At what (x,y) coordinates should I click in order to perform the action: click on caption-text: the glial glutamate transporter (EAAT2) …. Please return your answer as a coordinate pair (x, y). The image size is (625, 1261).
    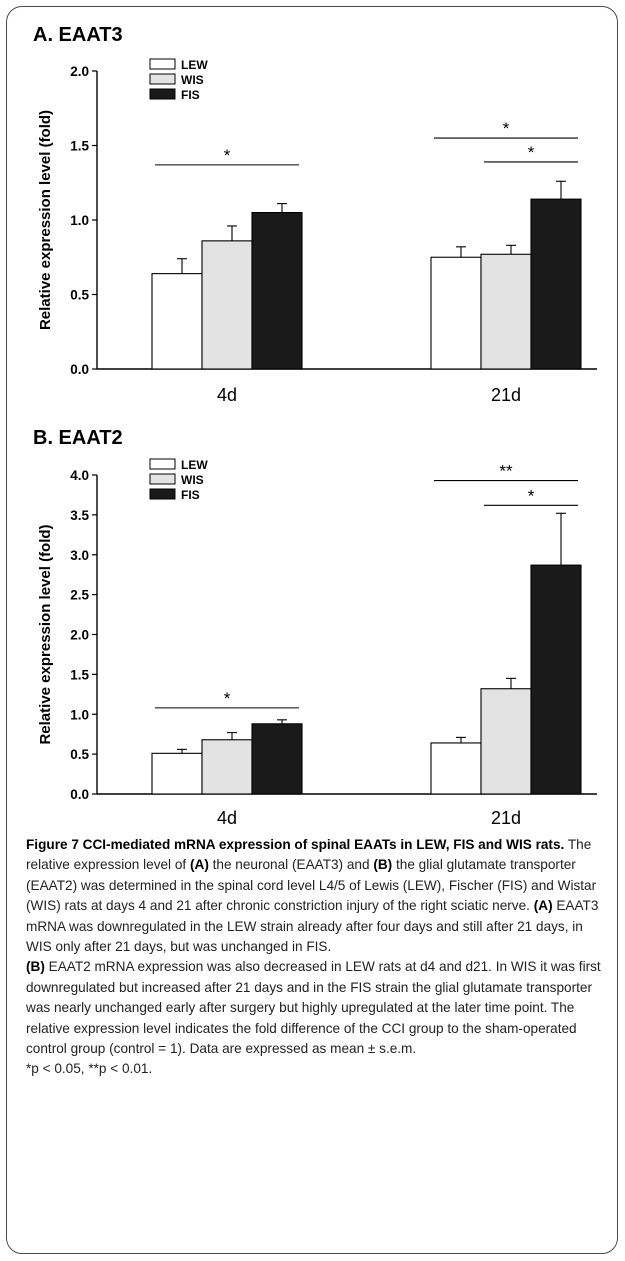
    Looking at the image, I should click on (311, 885).